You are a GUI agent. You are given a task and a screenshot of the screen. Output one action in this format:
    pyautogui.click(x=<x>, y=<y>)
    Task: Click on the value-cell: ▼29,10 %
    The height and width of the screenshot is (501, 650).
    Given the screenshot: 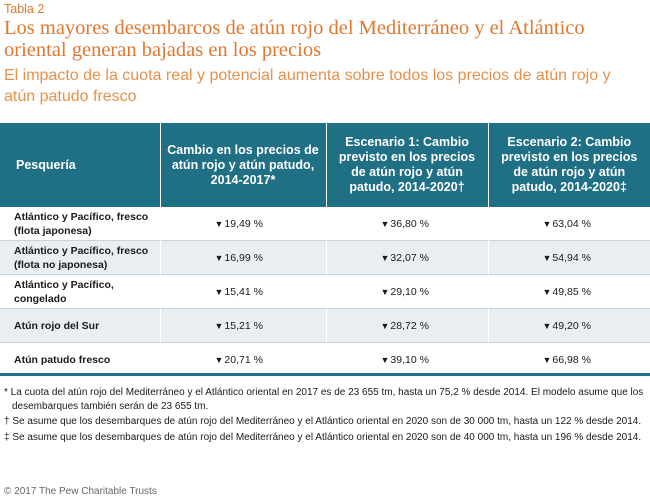 What is the action you would take?
    pyautogui.click(x=406, y=291)
    